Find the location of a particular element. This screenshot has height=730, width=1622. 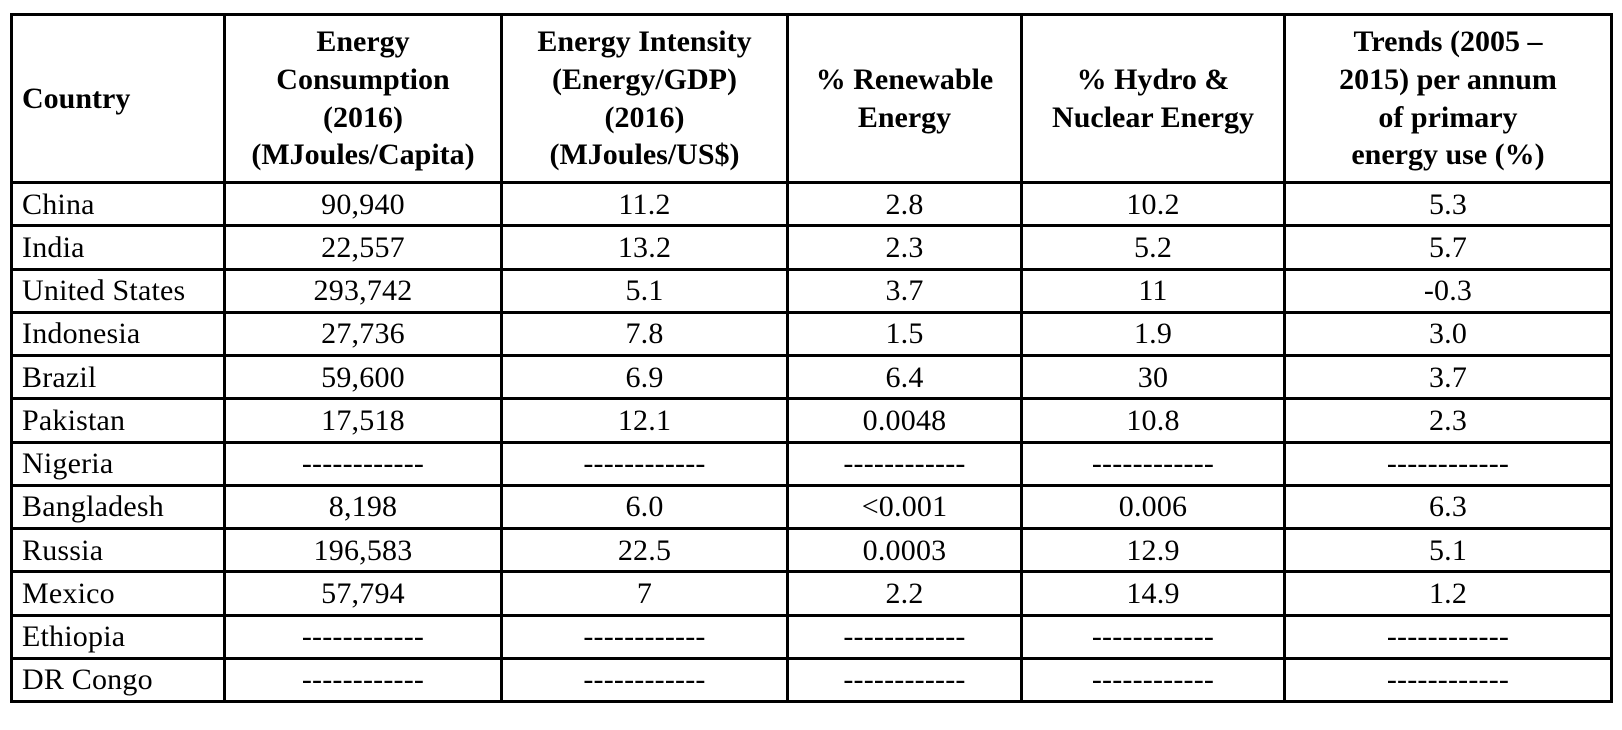

table-row: Brazil 59,600 6.9 6.4 30 3.7 is located at coordinates (811, 377).